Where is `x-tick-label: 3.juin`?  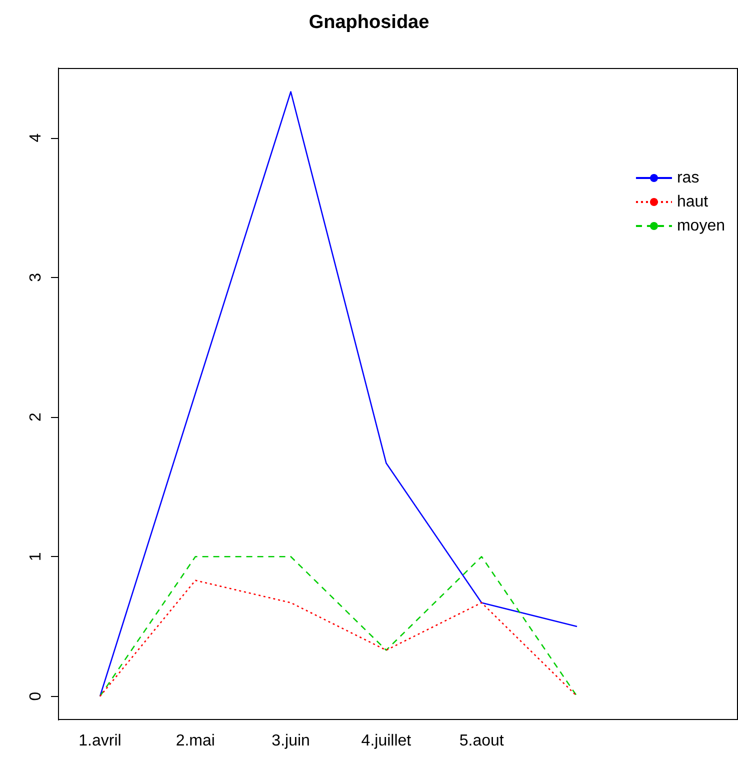
x-tick-label: 3.juin is located at coordinates (291, 741).